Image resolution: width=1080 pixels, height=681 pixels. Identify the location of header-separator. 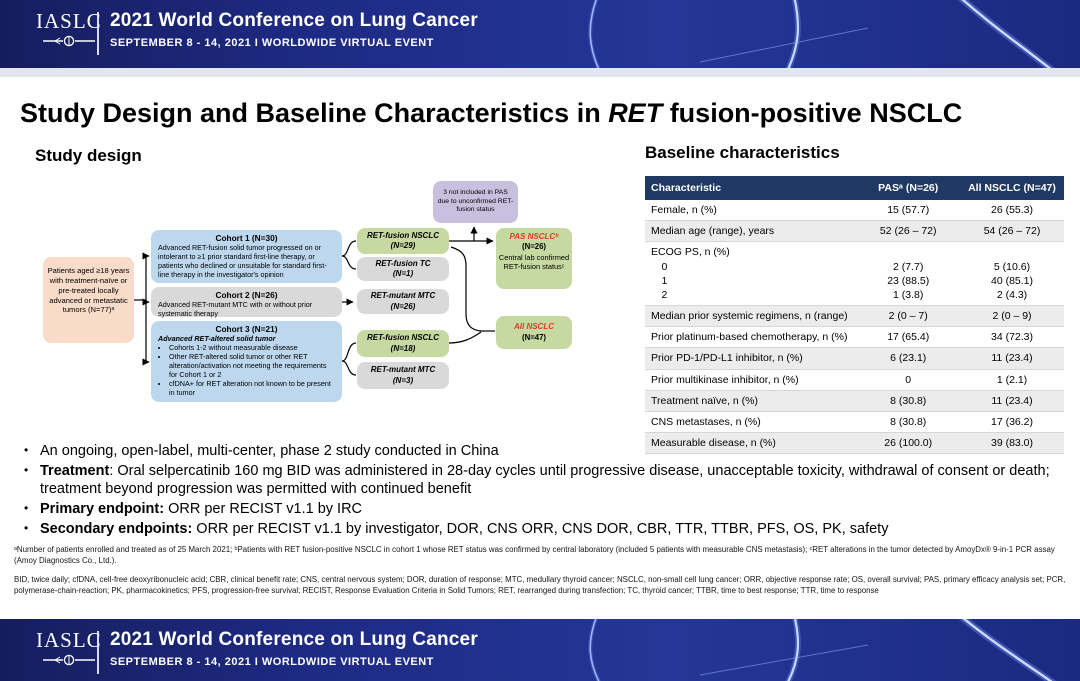
(540, 72).